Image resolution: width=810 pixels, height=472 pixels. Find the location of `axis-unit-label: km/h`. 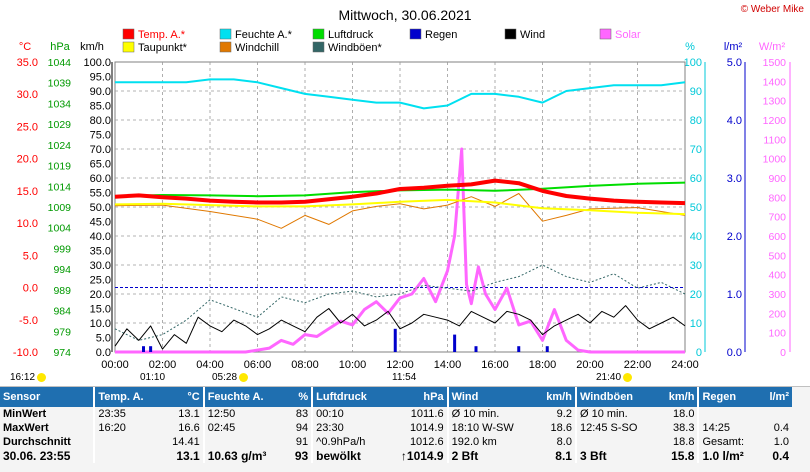

axis-unit-label: km/h is located at coordinates (92, 47).